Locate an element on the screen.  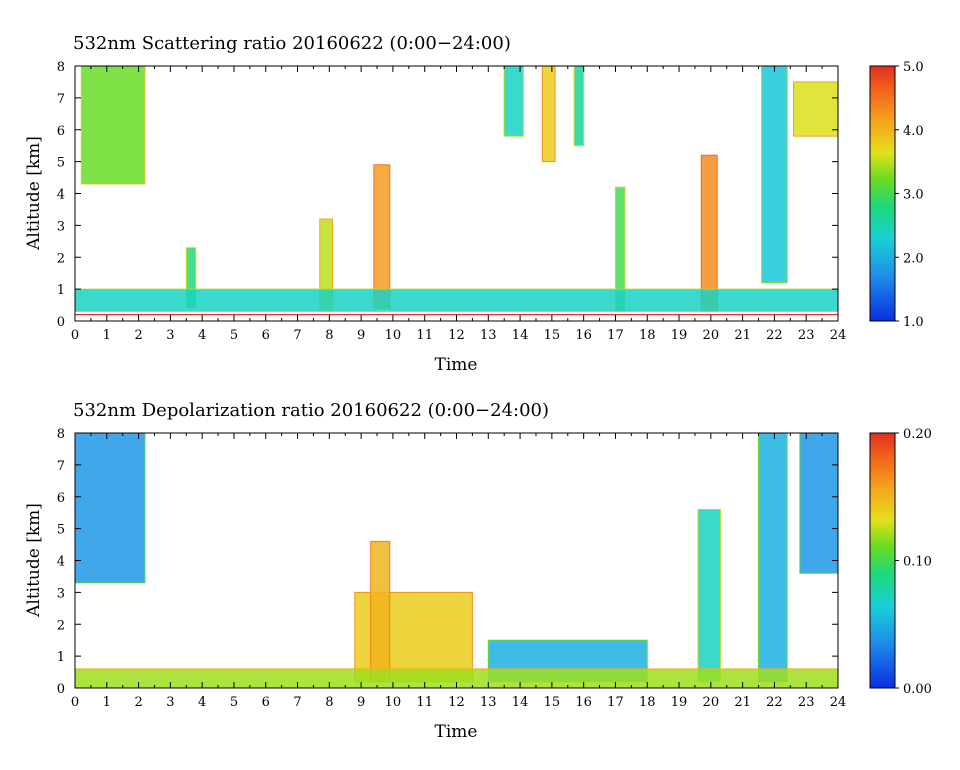
colorbar-label: 2.0 is located at coordinates (913, 258).